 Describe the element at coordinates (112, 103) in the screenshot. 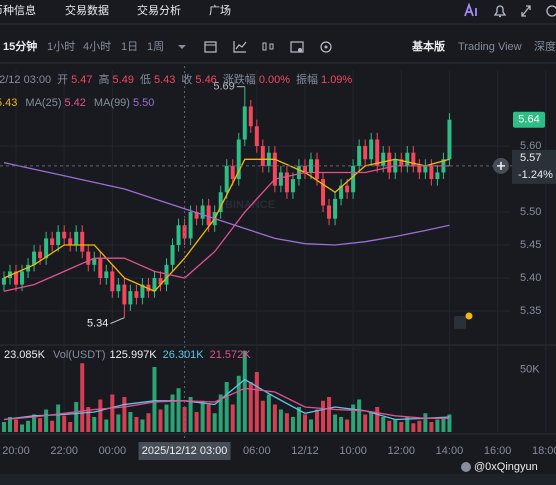

I see `ma-legend-name: MA(99)` at that location.